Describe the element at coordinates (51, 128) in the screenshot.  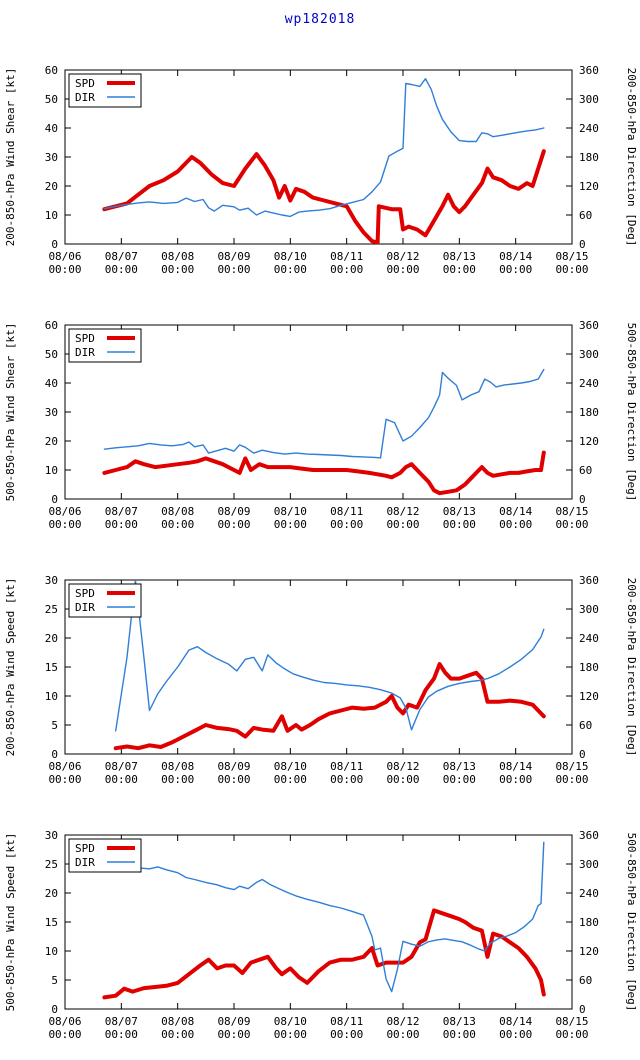
I see `y-left-tick-label: 40` at that location.